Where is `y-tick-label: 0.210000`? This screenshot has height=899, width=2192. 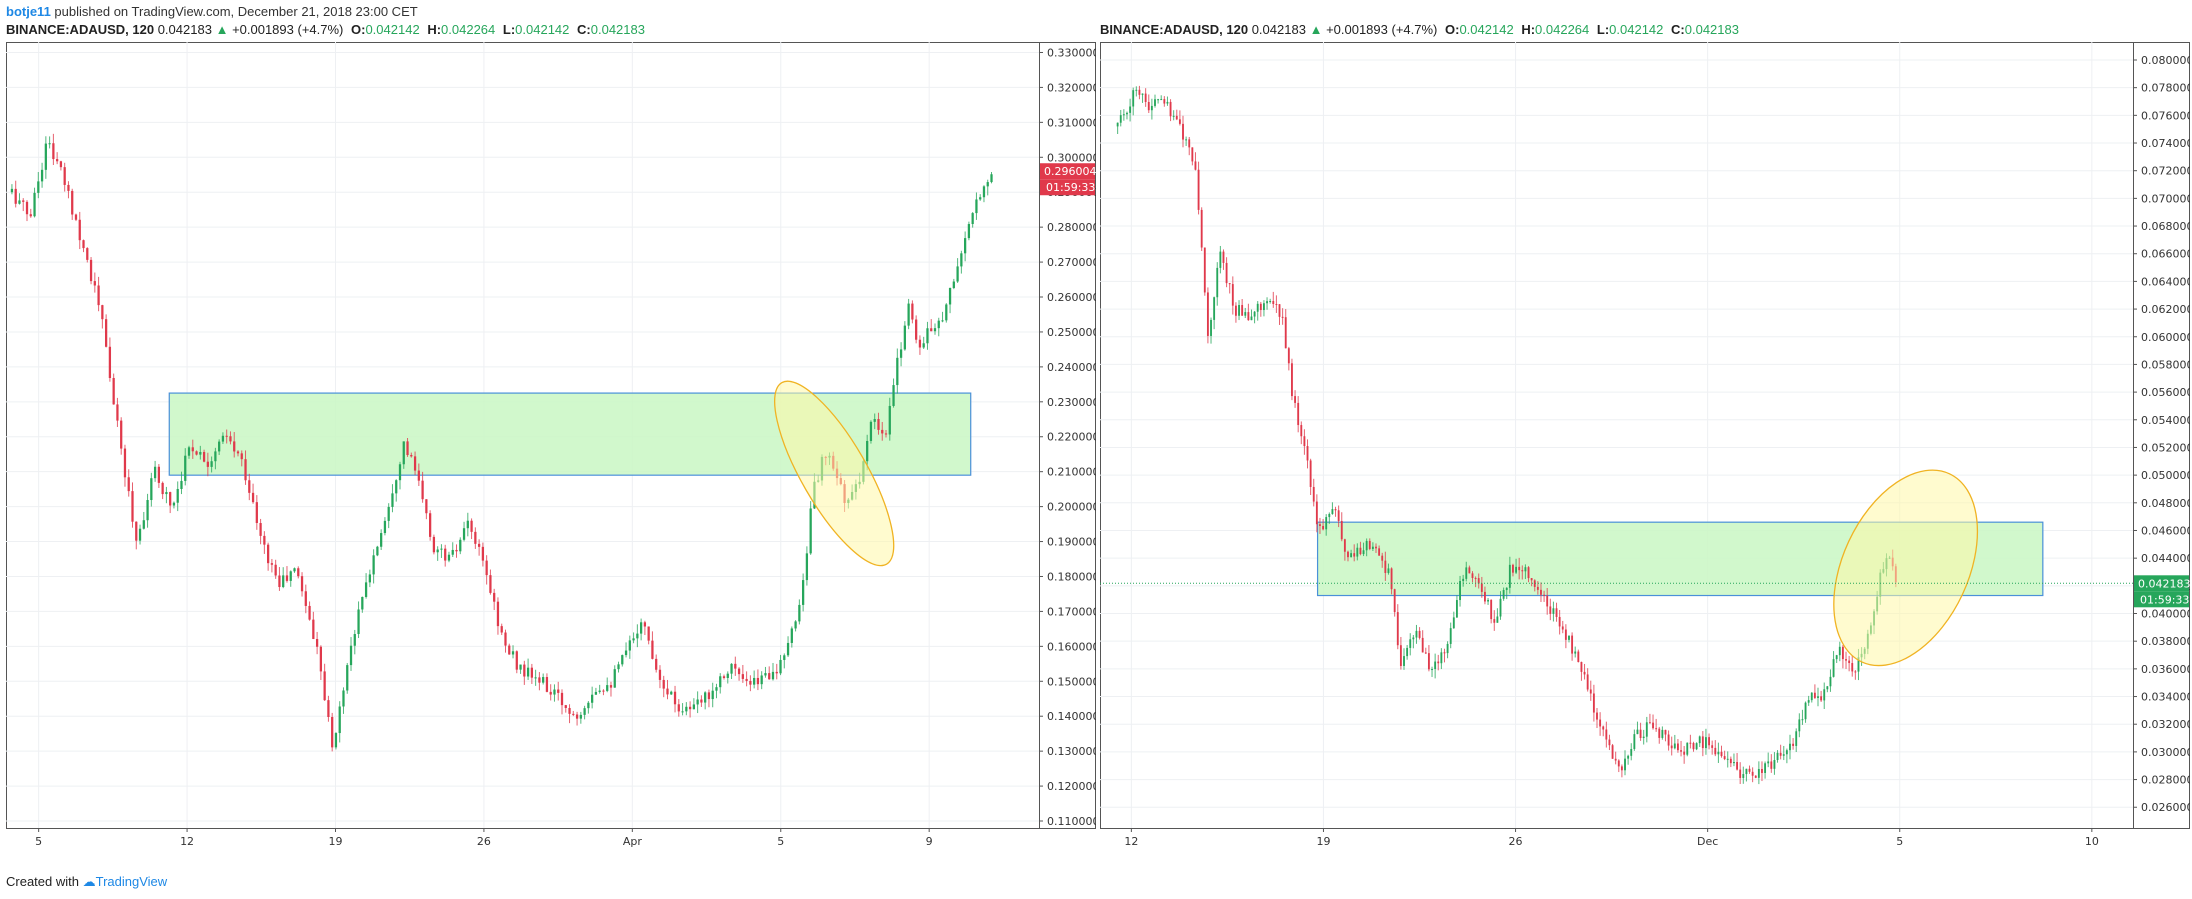
y-tick-label: 0.210000 is located at coordinates (1071, 472).